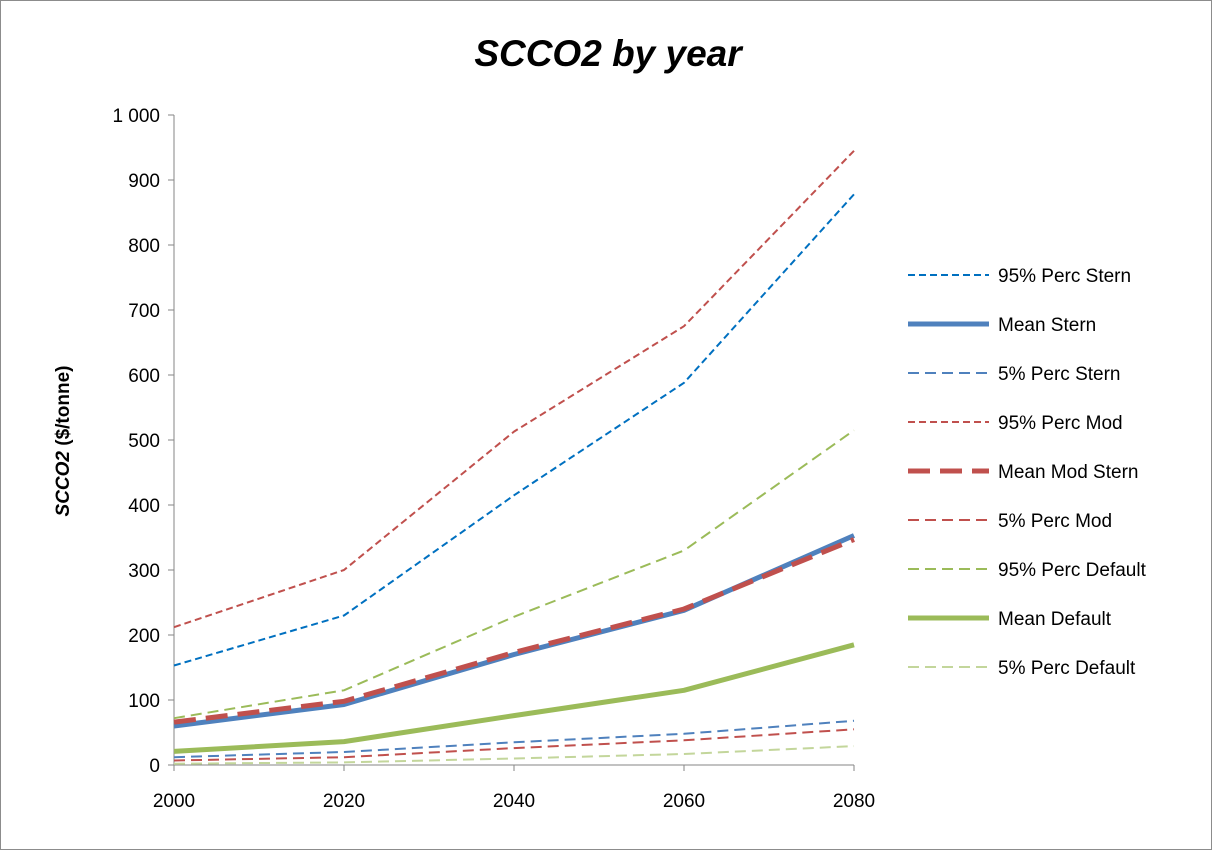 This screenshot has height=851, width=1212. I want to click on x-tick-label: 2020, so click(344, 801).